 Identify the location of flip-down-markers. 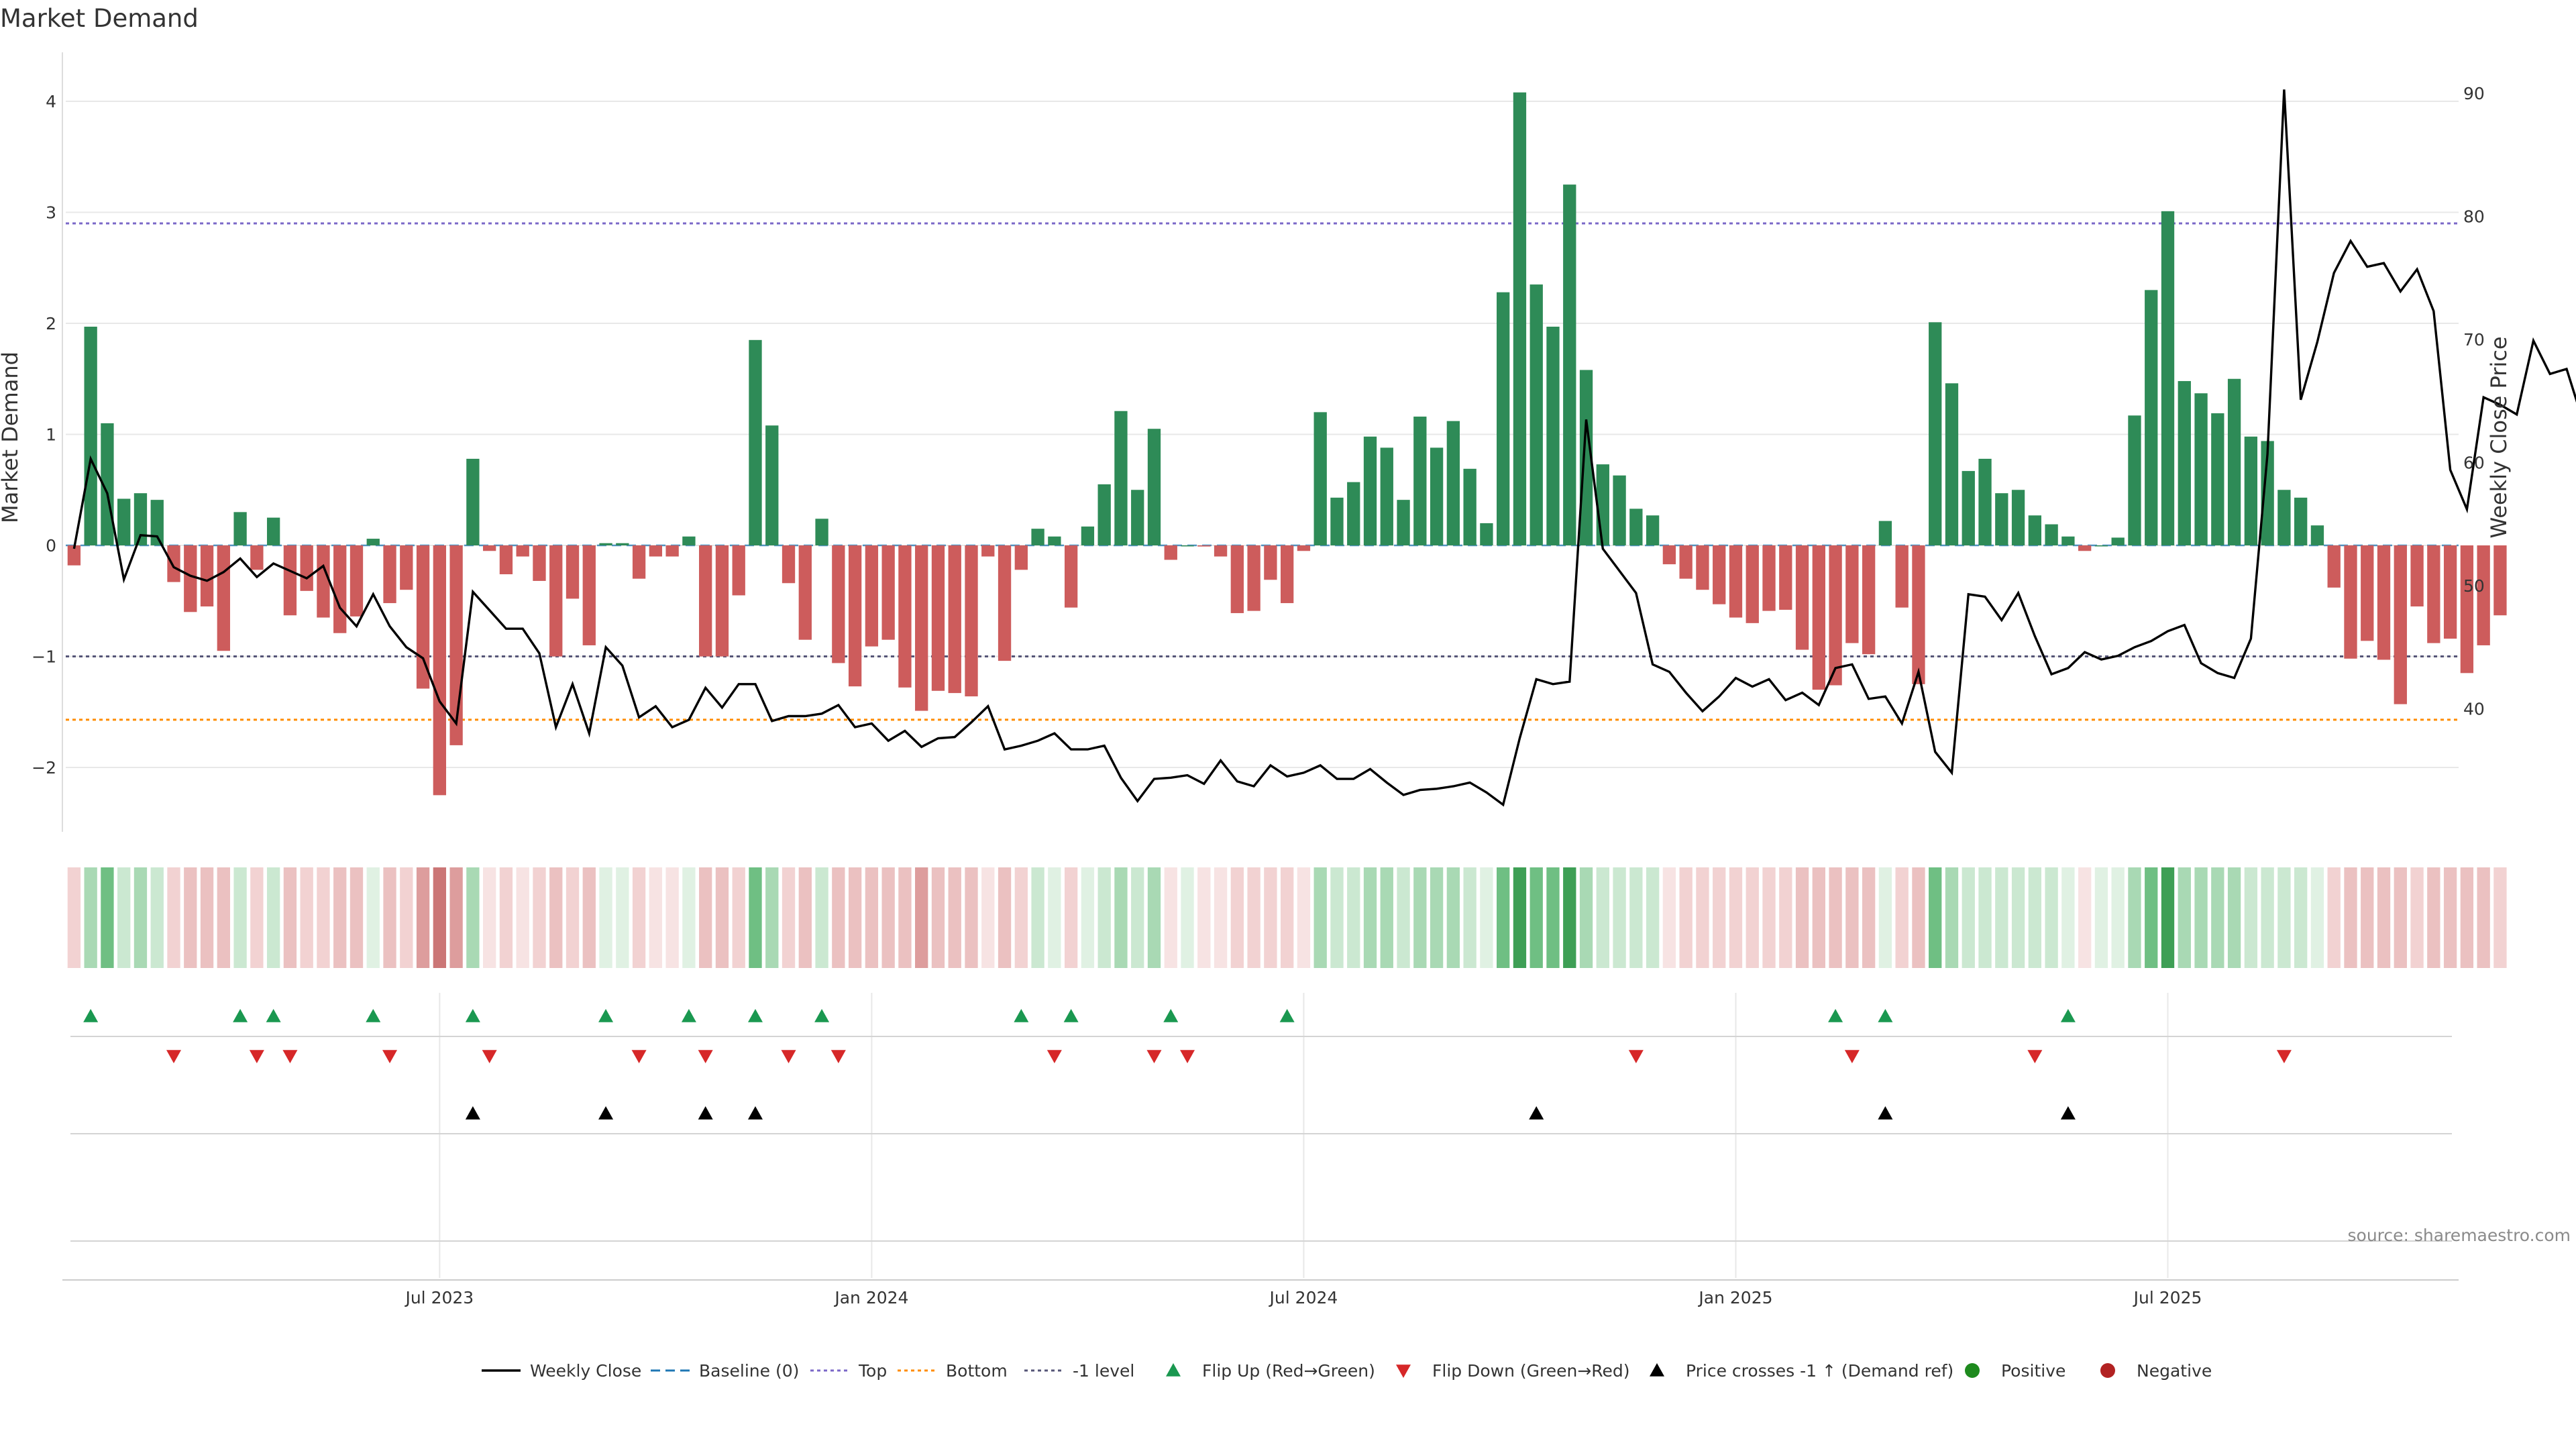
(1229, 1056).